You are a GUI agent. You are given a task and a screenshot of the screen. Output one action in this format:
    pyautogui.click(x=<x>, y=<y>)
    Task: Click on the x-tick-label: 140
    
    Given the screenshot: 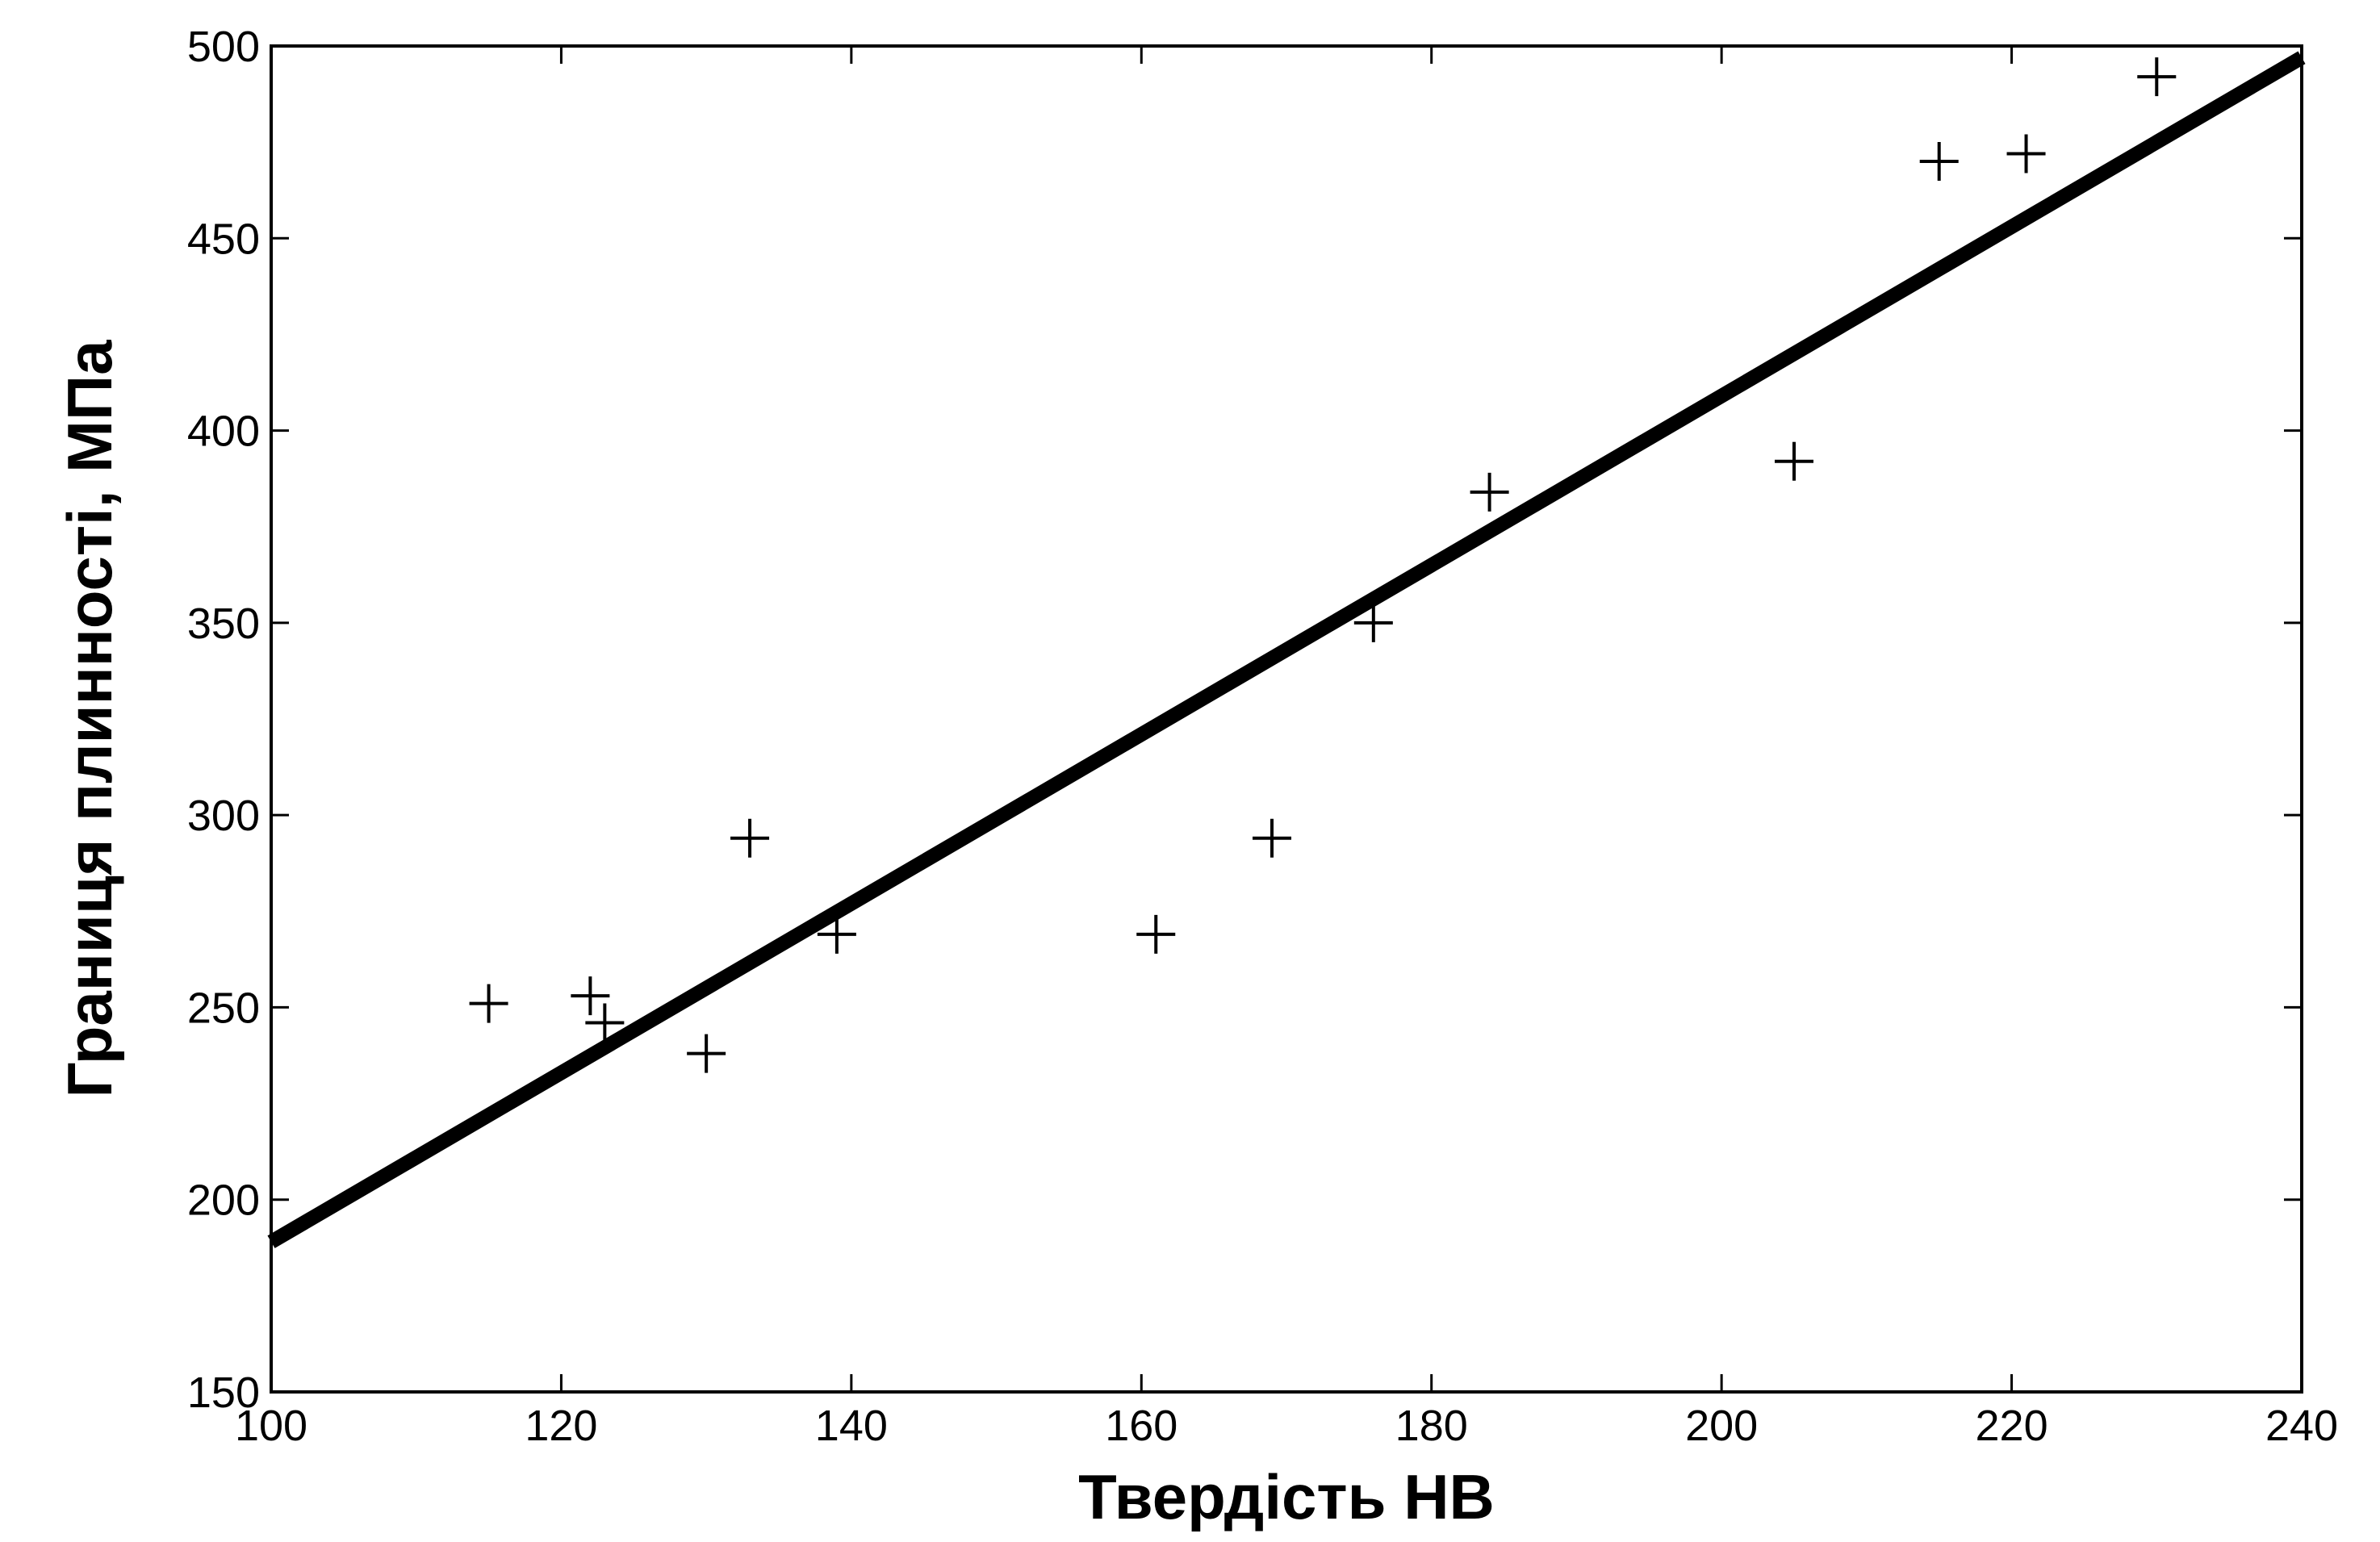 What is the action you would take?
    pyautogui.click(x=851, y=1426)
    